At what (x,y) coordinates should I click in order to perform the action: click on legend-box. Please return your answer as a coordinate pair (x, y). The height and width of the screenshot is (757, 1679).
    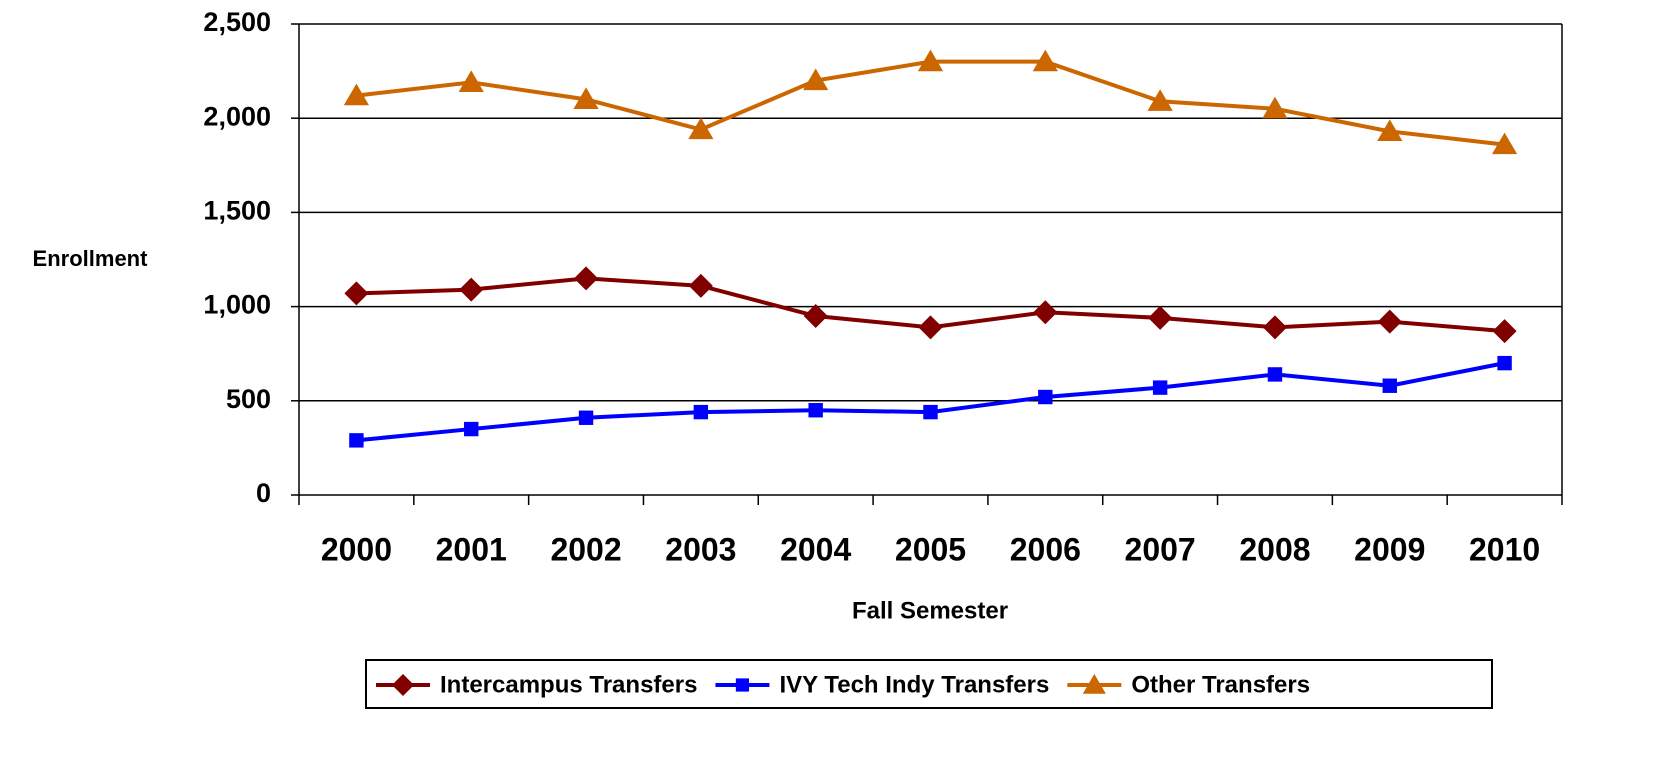
    Looking at the image, I should click on (929, 684).